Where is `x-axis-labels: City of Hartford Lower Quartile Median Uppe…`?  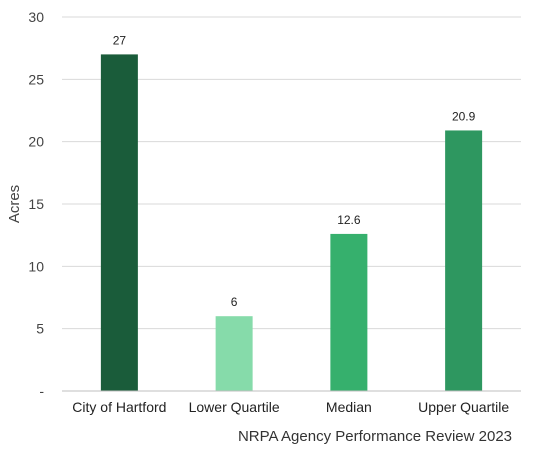
x-axis-labels: City of Hartford Lower Quartile Median Uppe… is located at coordinates (290, 407).